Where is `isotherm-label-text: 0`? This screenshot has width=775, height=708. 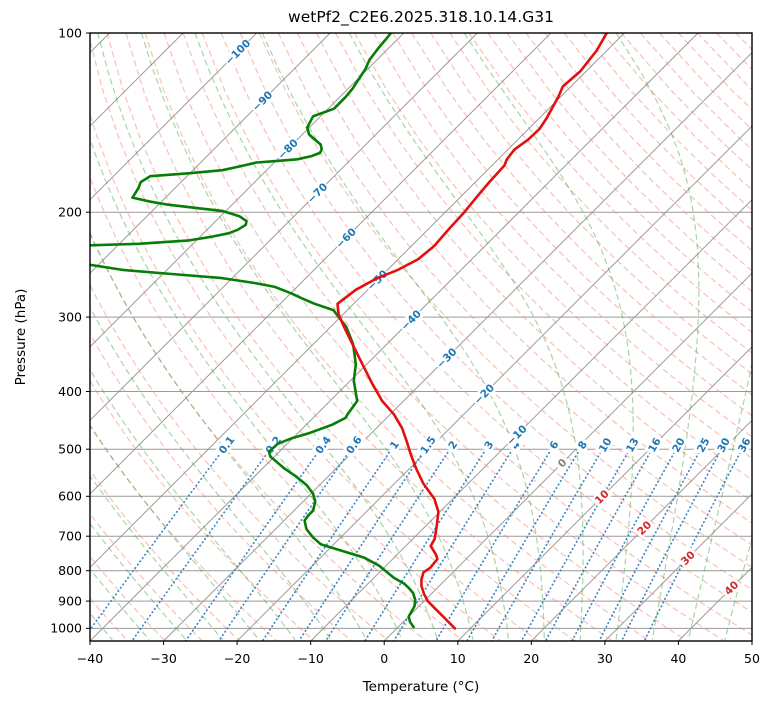
isotherm-label-text: 0 is located at coordinates (563, 464).